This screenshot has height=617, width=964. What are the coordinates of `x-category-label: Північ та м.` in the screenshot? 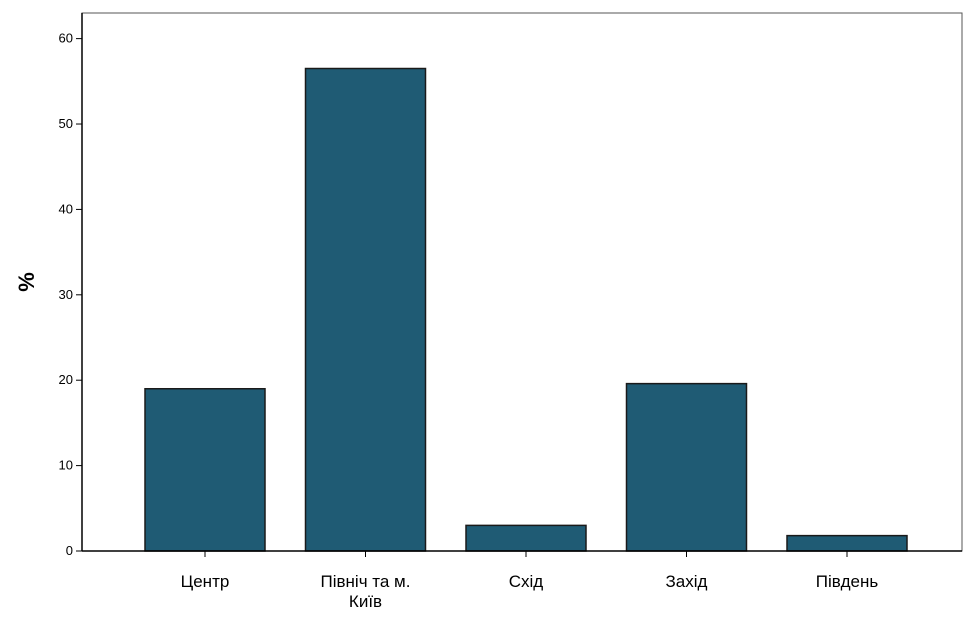 It's located at (366, 581).